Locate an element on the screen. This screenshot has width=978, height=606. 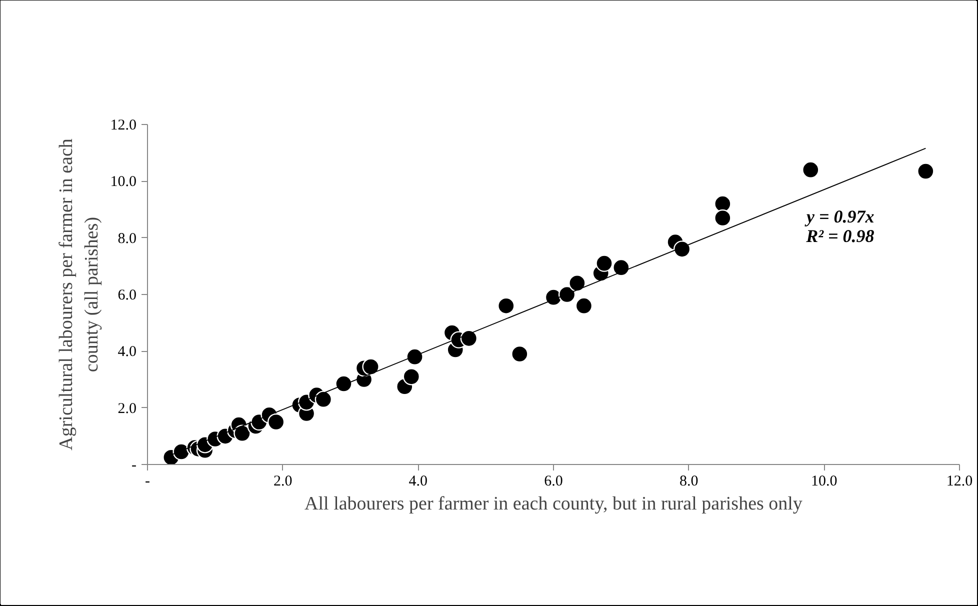
y-tick-label: 4.0 is located at coordinates (127, 352).